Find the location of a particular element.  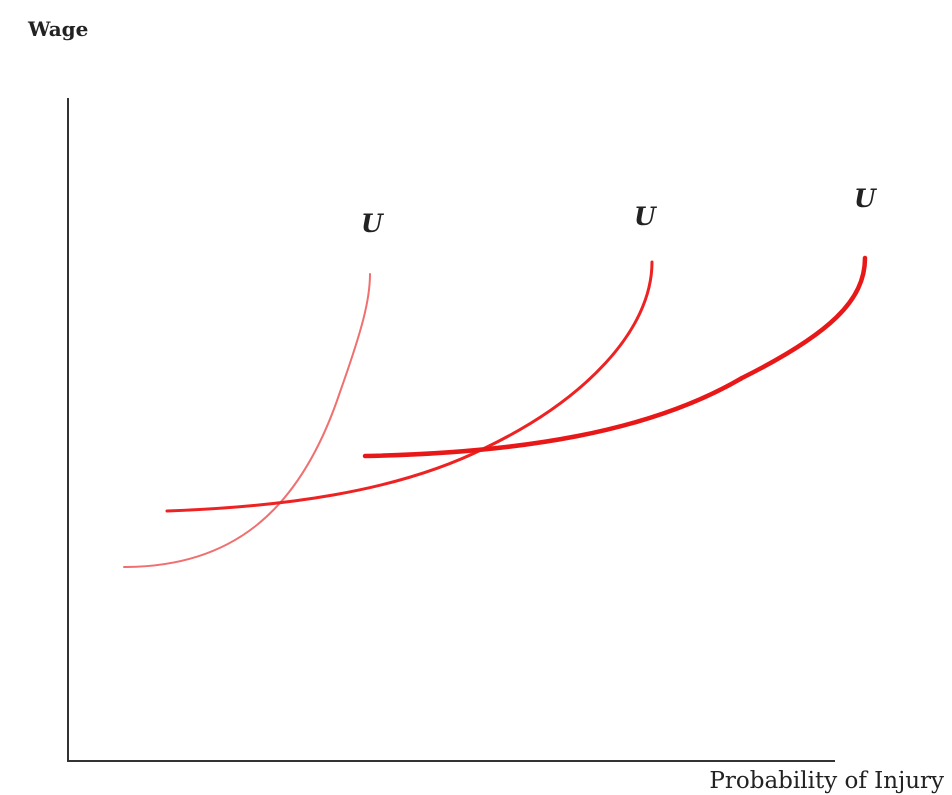

curve-label-2: U is located at coordinates (646, 216).